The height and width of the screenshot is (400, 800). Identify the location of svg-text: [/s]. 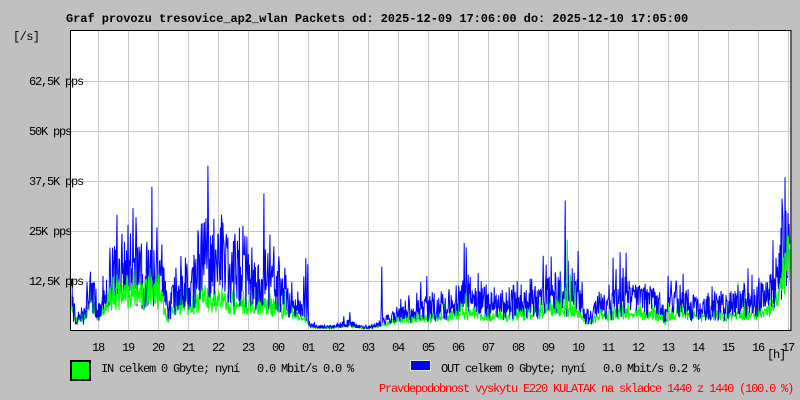
(26, 37).